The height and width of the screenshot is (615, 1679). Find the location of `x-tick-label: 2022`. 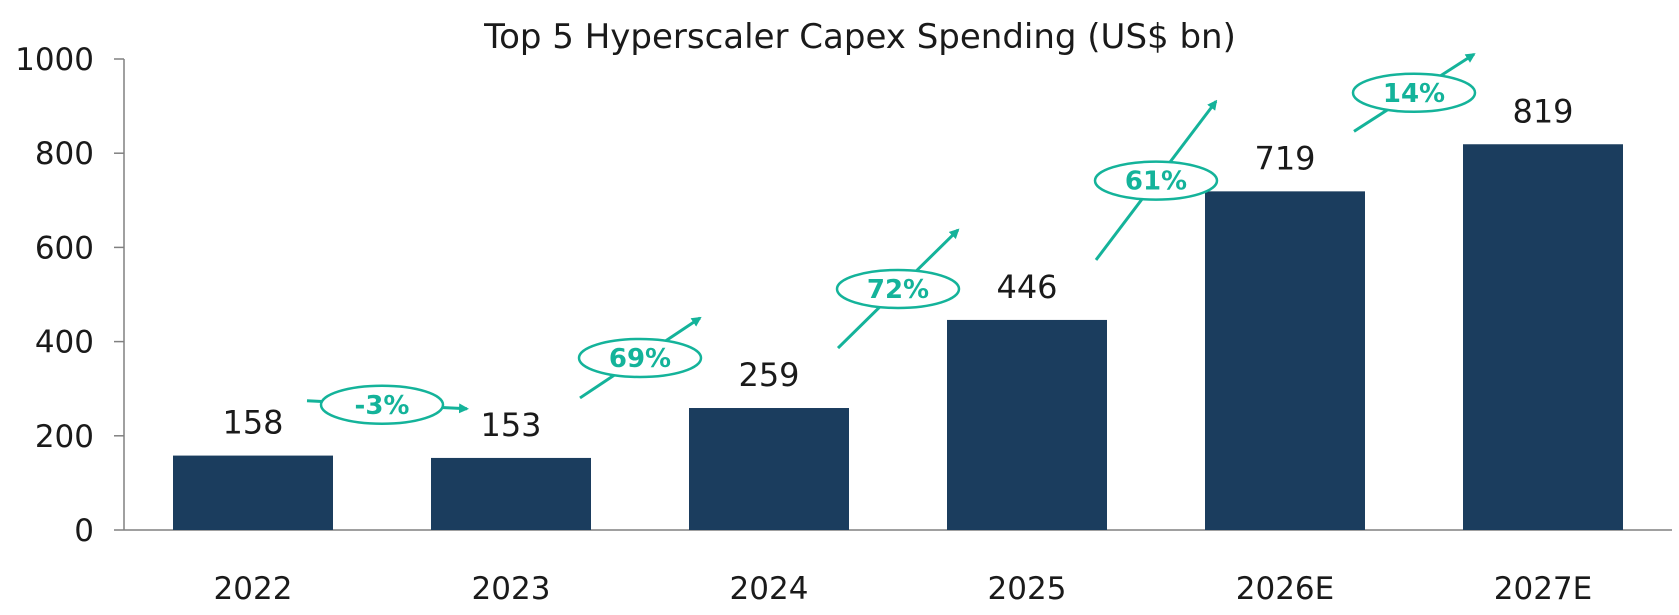

x-tick-label: 2022 is located at coordinates (253, 589).